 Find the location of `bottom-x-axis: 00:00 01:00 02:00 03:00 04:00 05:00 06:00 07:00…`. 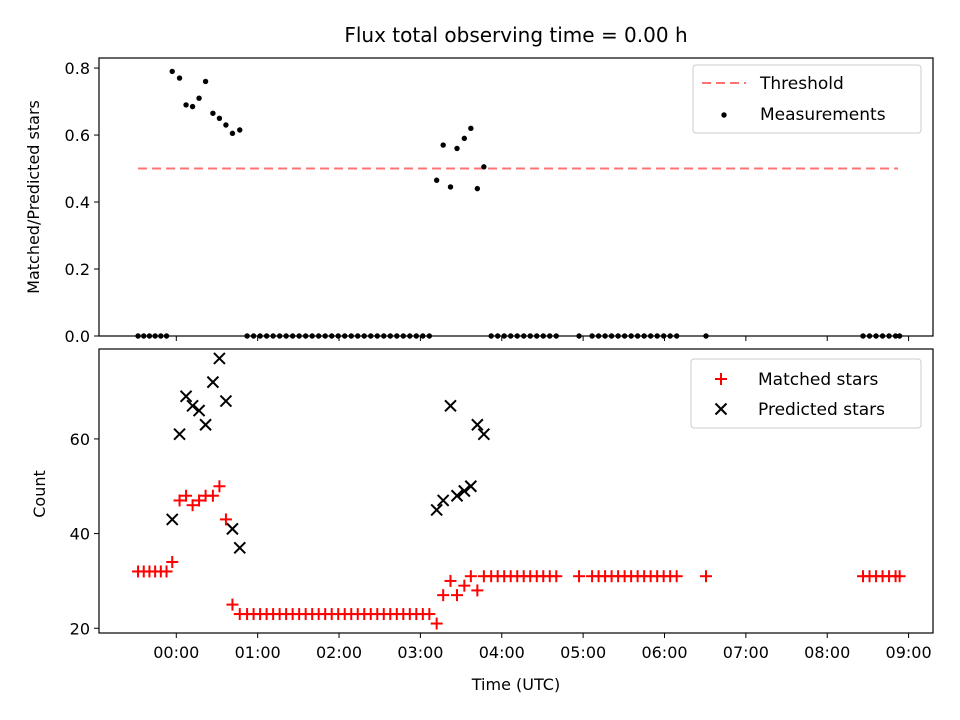

bottom-x-axis: 00:00 01:00 02:00 03:00 04:00 05:00 06:00 07:00… is located at coordinates (542, 647).